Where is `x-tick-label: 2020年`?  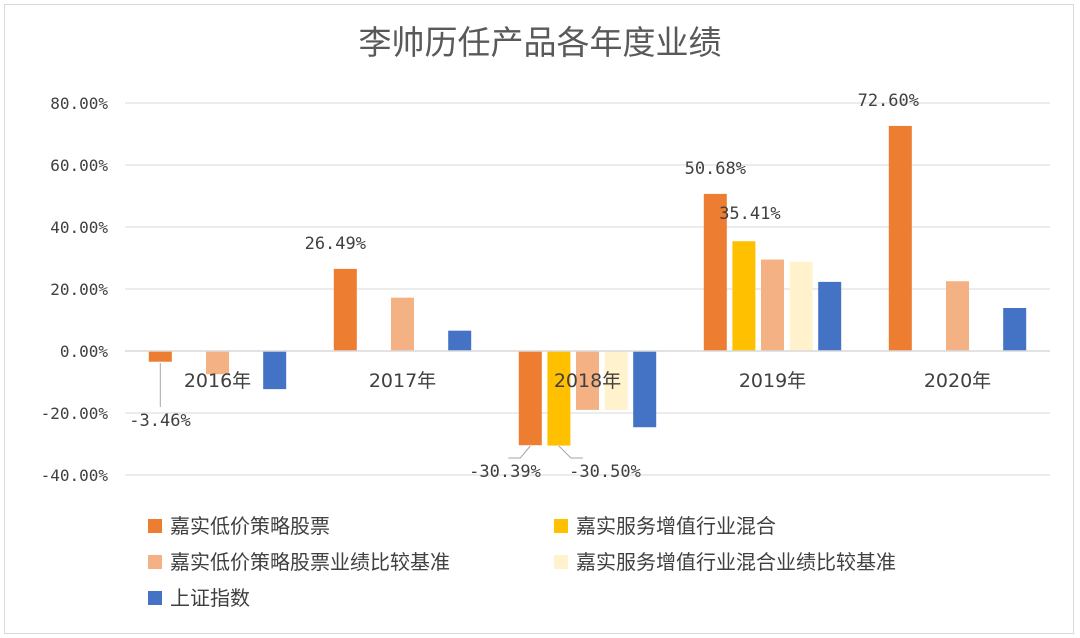 x-tick-label: 2020年 is located at coordinates (957, 381).